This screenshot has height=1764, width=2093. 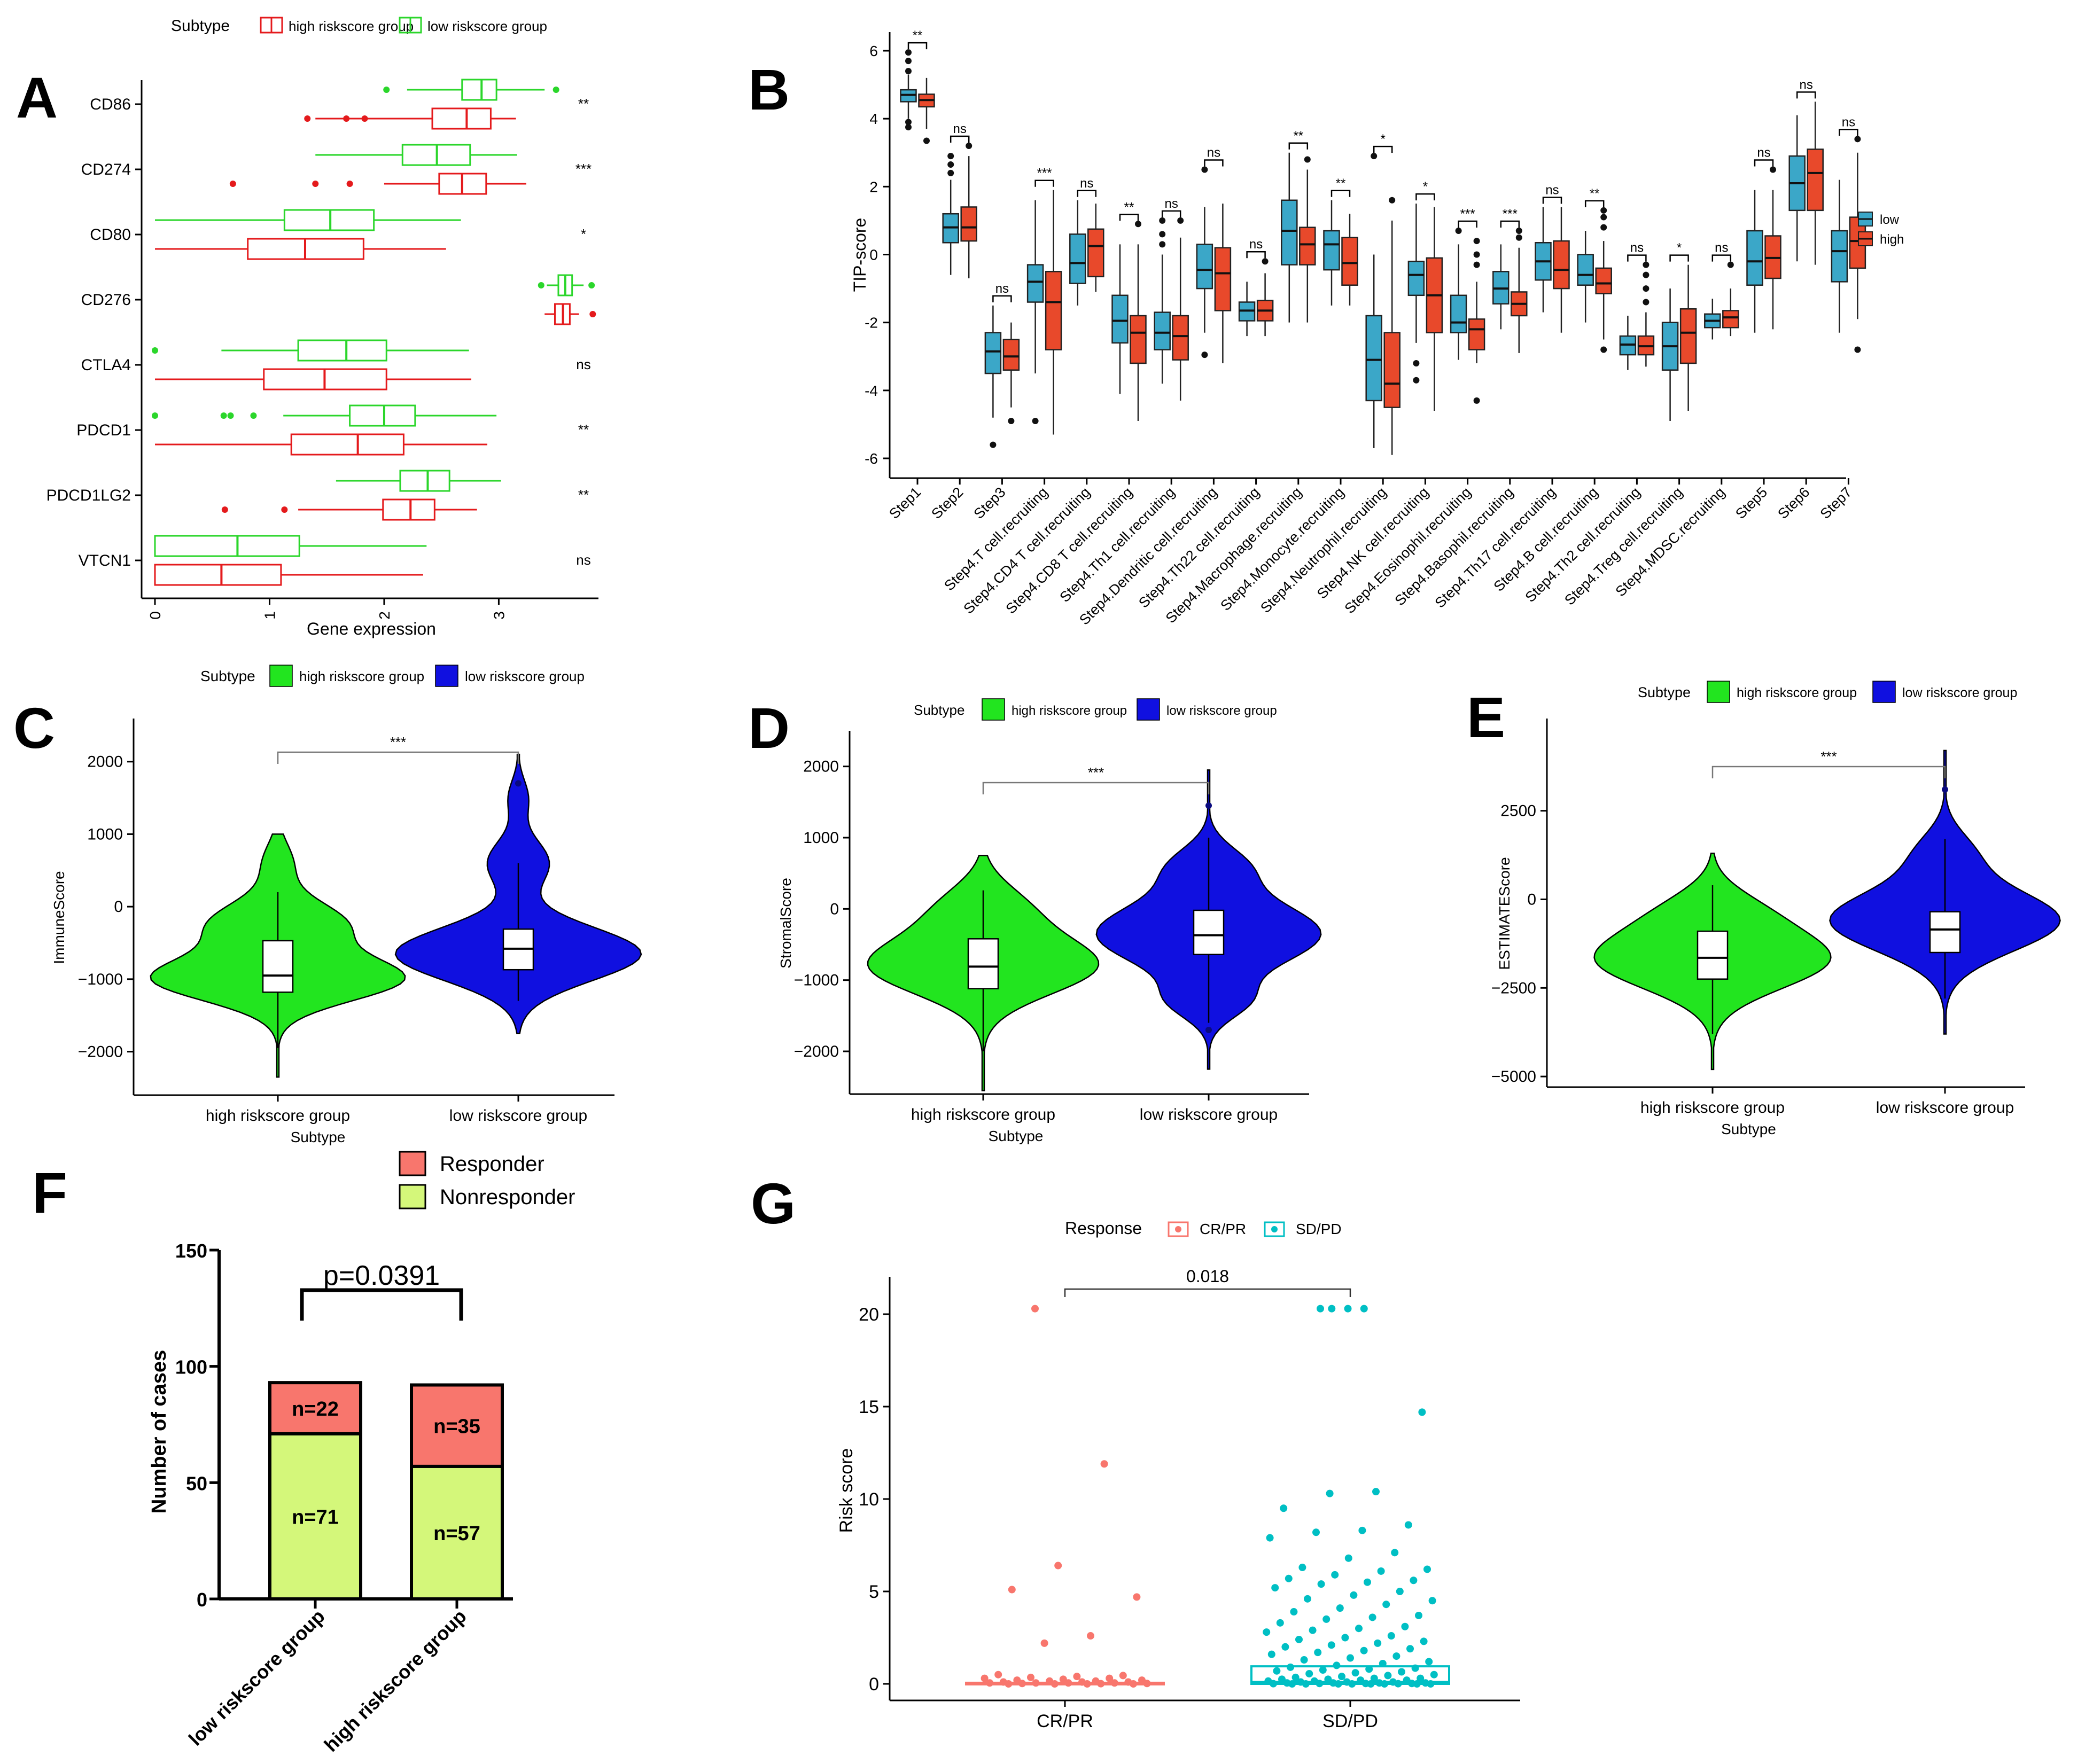 I want to click on y-tick-label: 1000, so click(x=105, y=834).